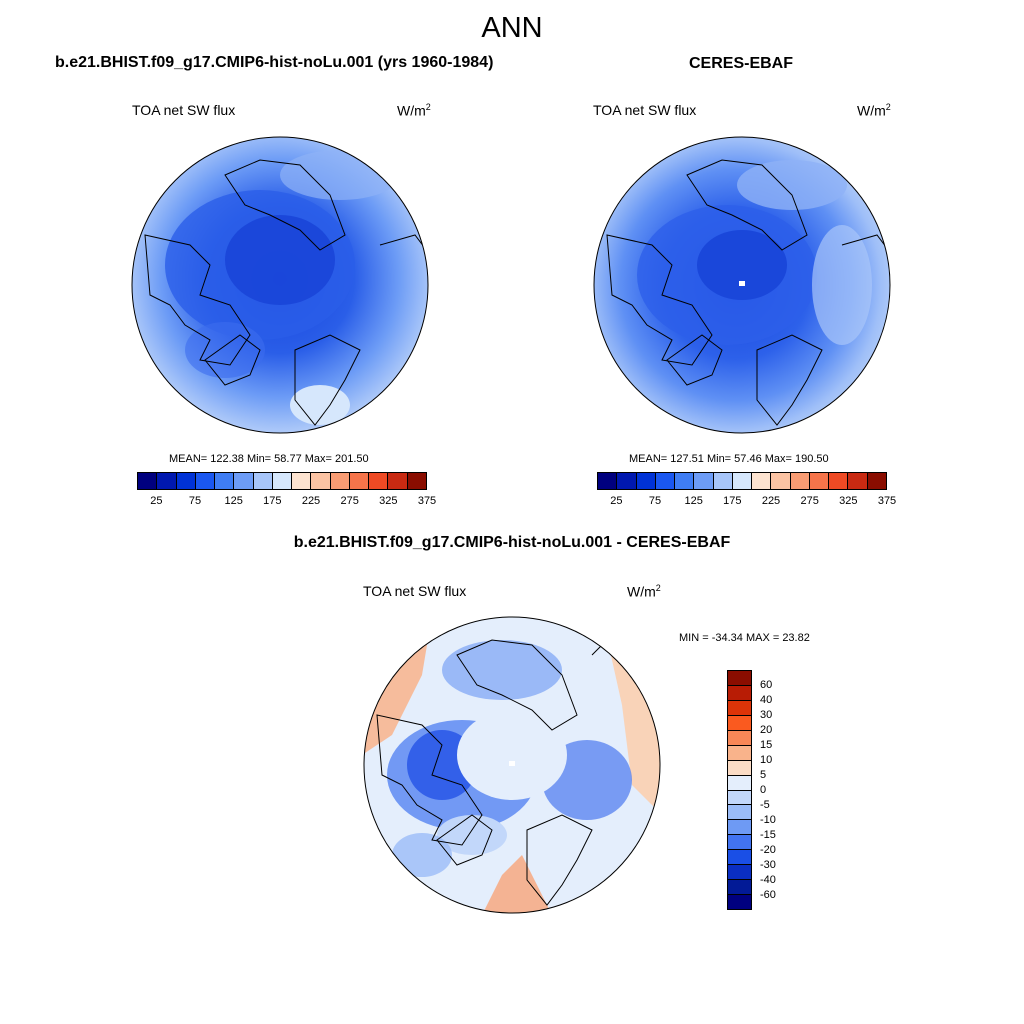 The height and width of the screenshot is (1024, 1024). What do you see at coordinates (280, 285) in the screenshot?
I see `polar-map-model` at bounding box center [280, 285].